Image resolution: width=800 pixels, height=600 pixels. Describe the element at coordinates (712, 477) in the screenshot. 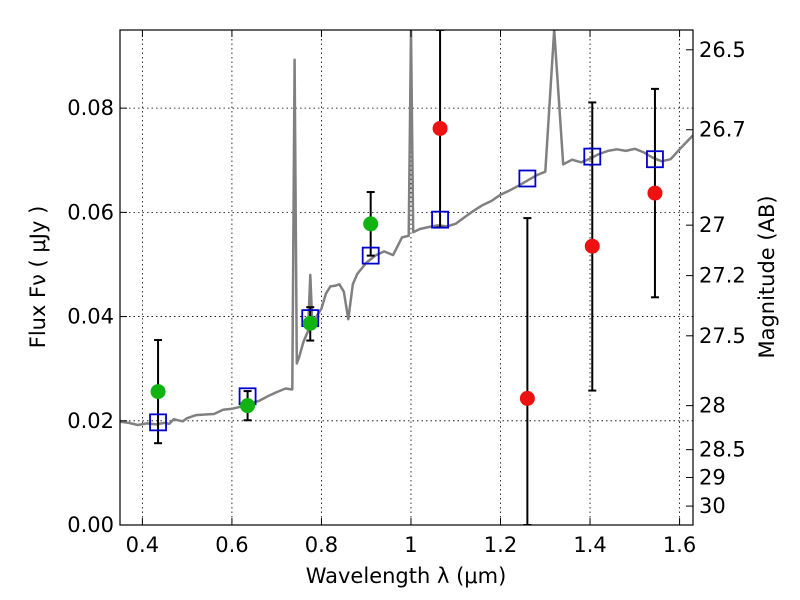

I see `y2-tick-label: 29` at that location.